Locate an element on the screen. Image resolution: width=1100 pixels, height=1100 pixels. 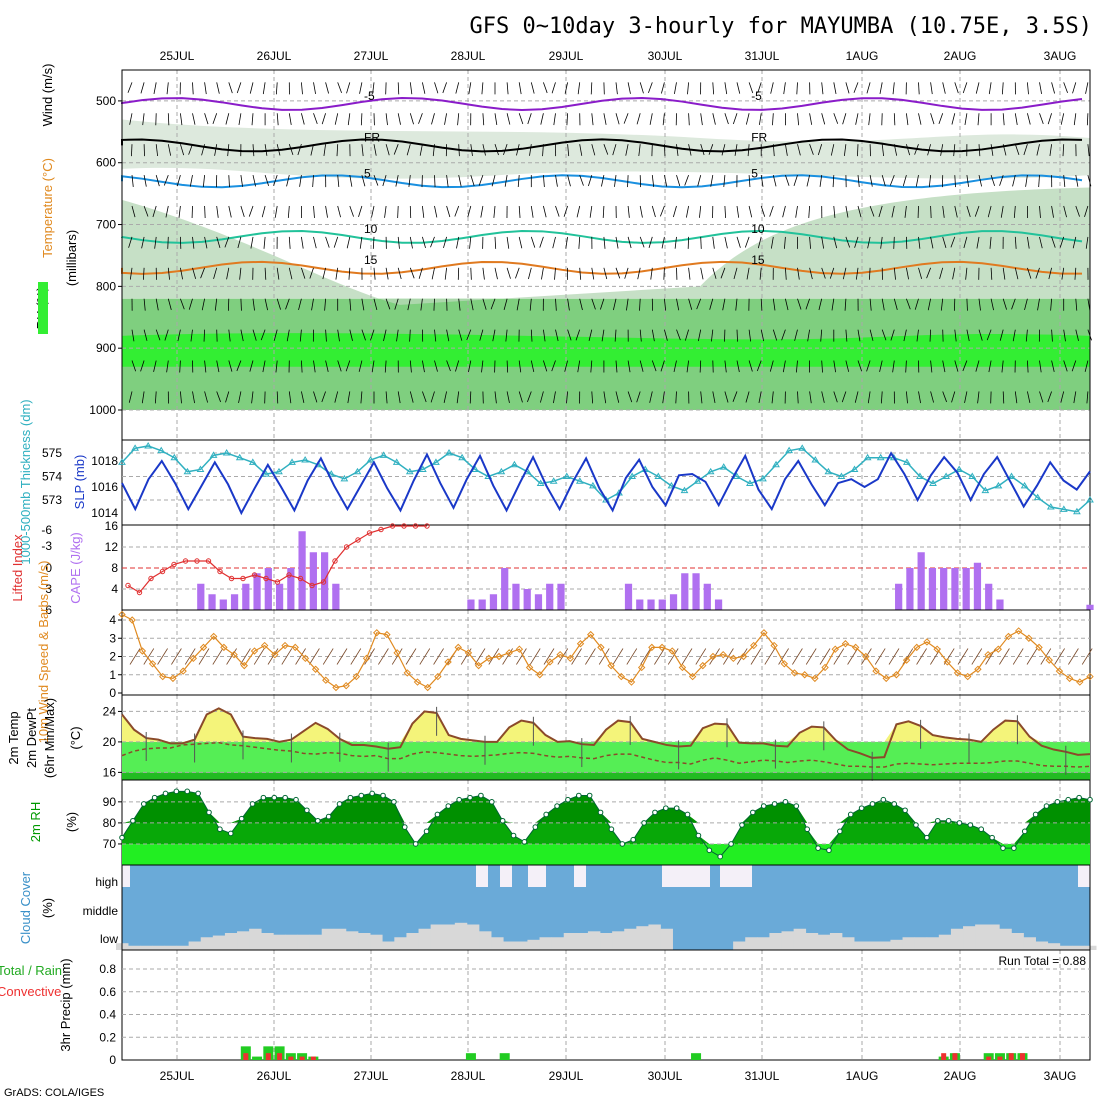
top-date-label: 26JUL is located at coordinates (274, 56).